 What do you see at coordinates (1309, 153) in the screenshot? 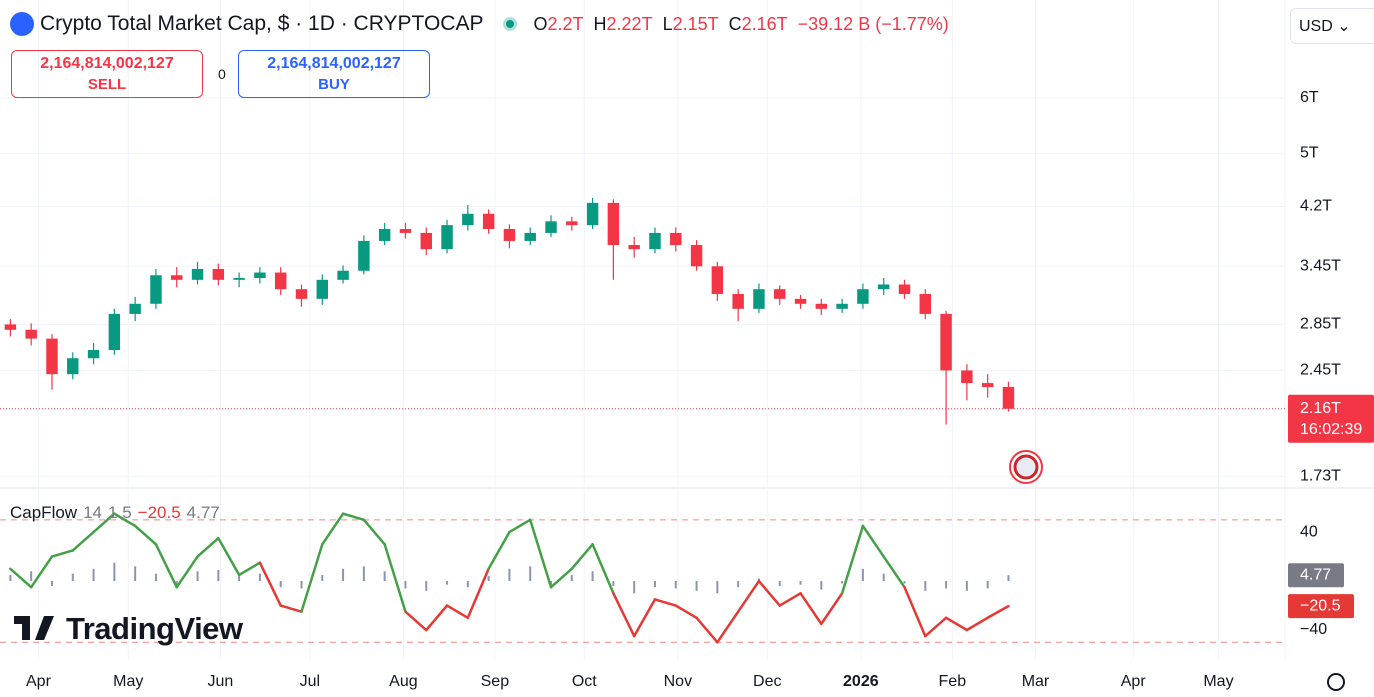
I see `y-tick-label: 5T` at bounding box center [1309, 153].